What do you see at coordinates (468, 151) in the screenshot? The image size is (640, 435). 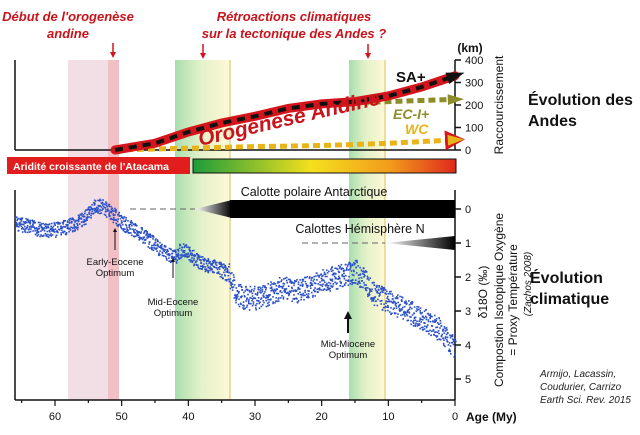 I see `y-tick-label-top: 0` at bounding box center [468, 151].